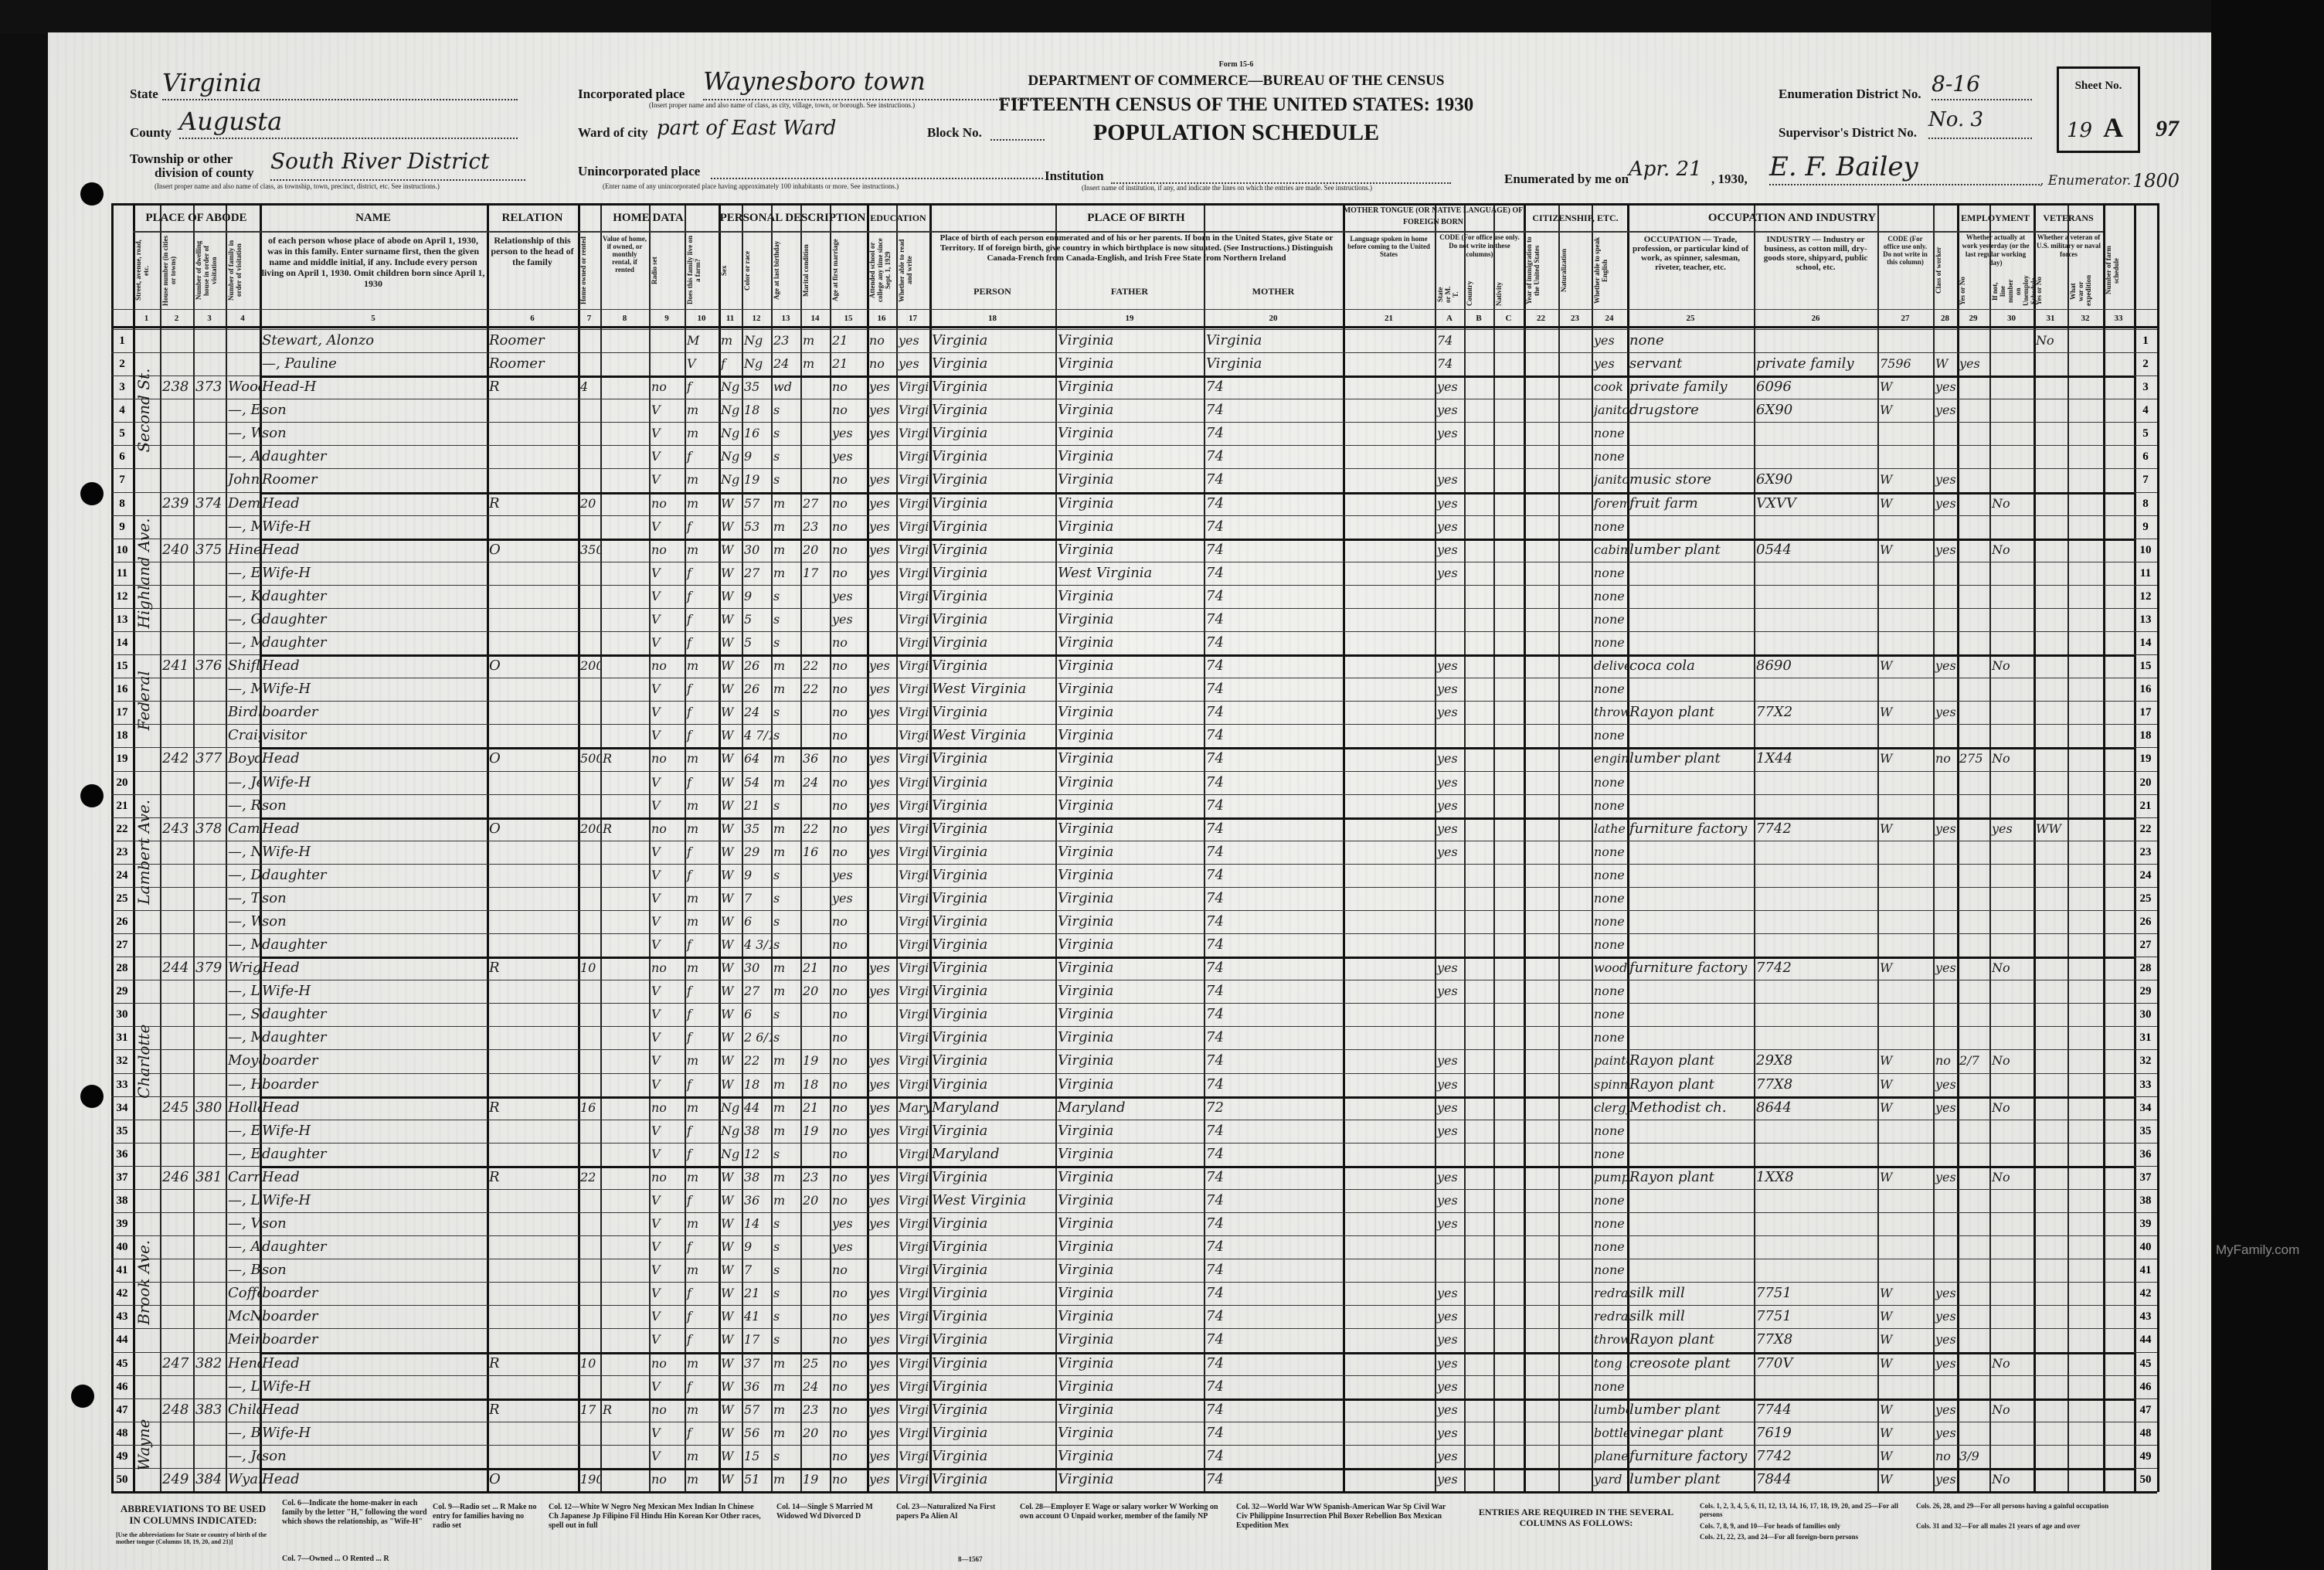 This screenshot has height=1570, width=2324. Describe the element at coordinates (532, 479) in the screenshot. I see `relation` at that location.